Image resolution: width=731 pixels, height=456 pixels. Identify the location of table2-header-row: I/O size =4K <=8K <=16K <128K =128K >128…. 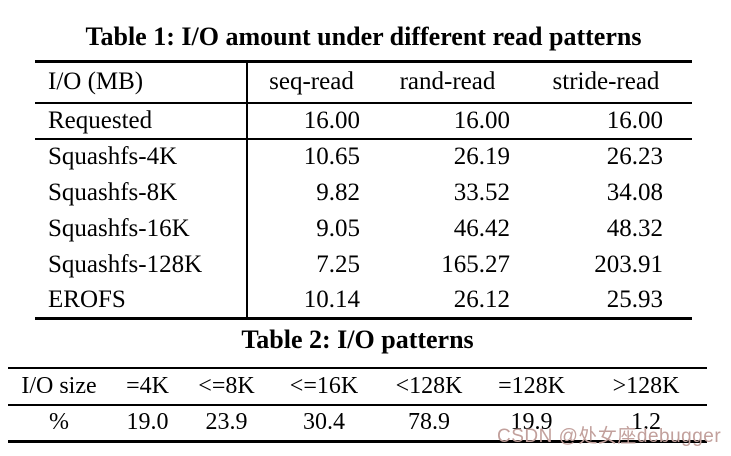
(357, 387).